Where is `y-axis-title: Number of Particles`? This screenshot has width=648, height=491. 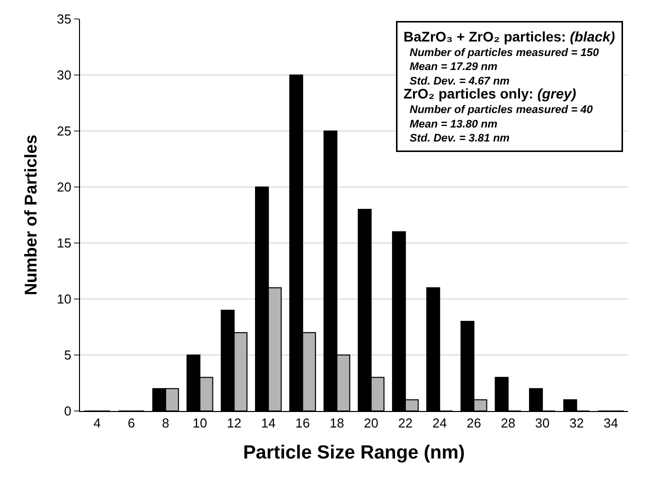 y-axis-title: Number of Particles is located at coordinates (30, 215).